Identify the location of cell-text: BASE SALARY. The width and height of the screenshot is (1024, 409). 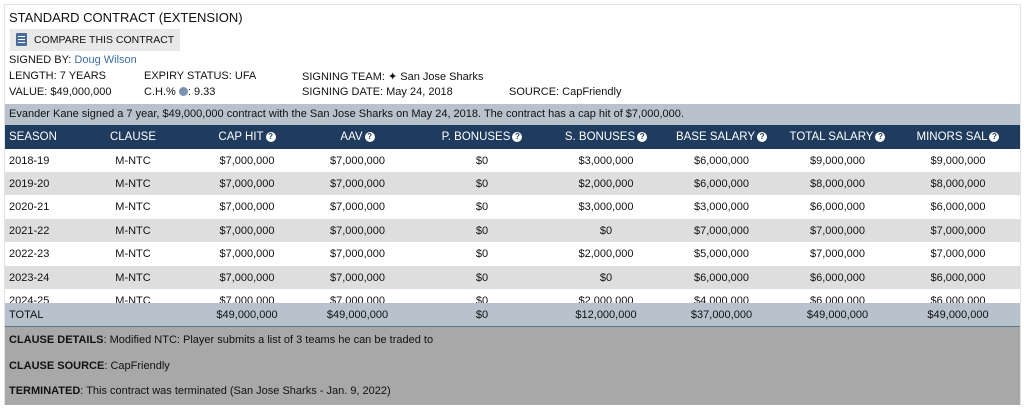
(715, 137).